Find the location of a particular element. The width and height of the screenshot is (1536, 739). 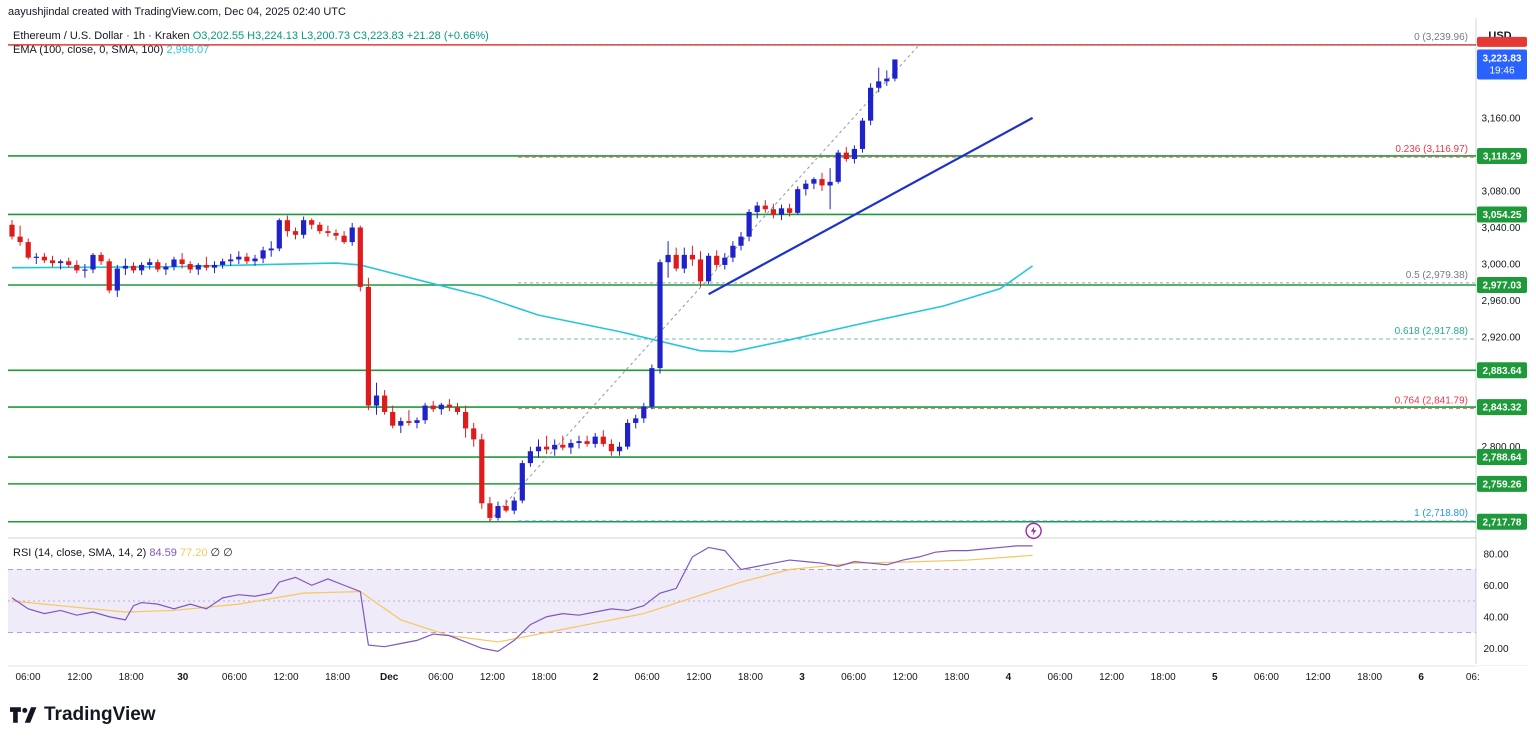

lightning-icon is located at coordinates (1033, 531).